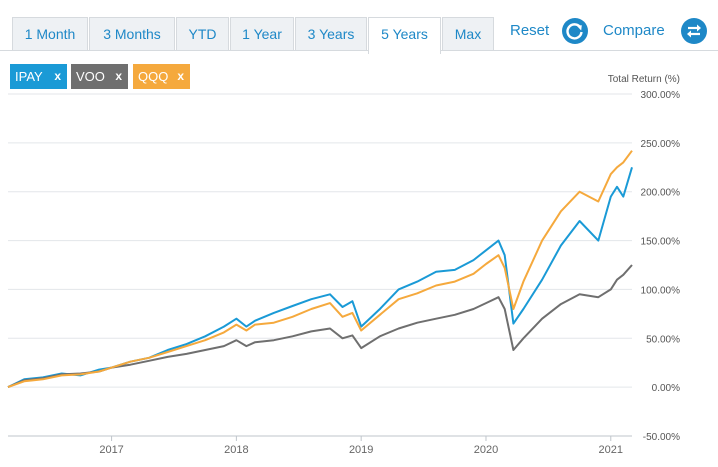 The width and height of the screenshot is (718, 467). I want to click on chip-ipay-label: IPAY, so click(29, 76).